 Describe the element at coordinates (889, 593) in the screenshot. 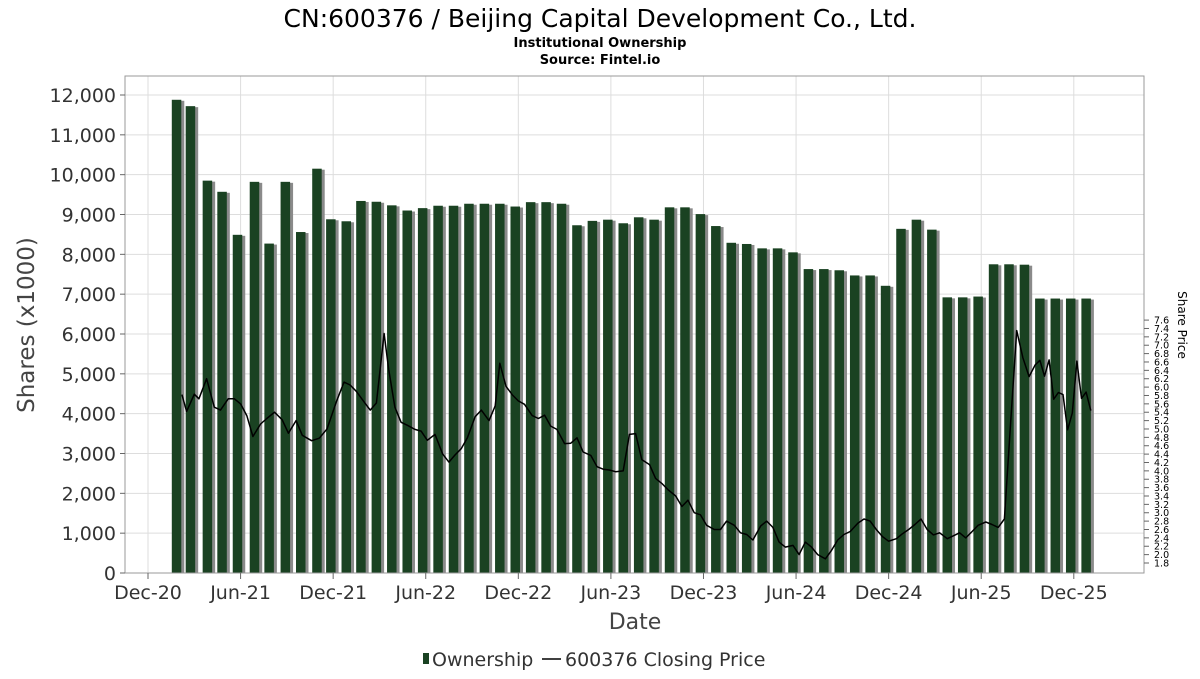

I see `x-tick-label: Dec-24` at that location.